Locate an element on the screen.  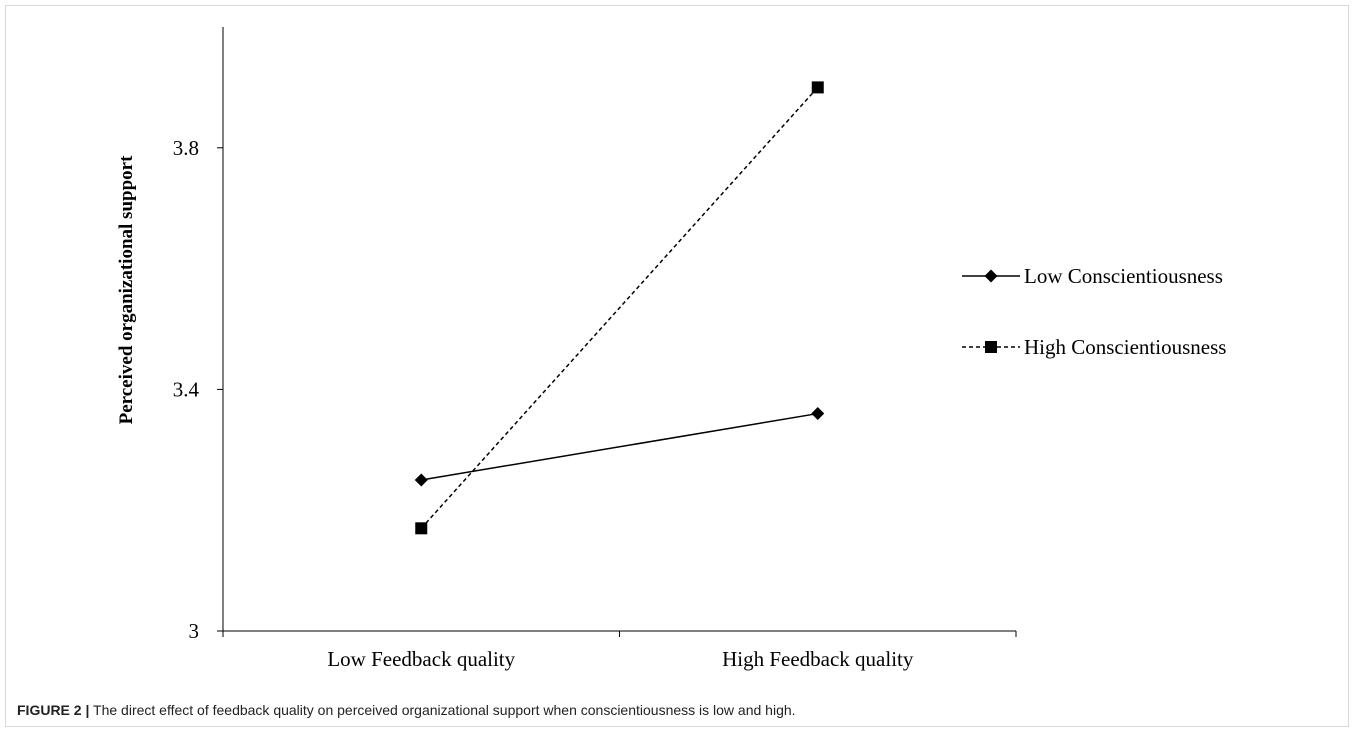
legend-label: High Conscientiousness is located at coordinates (1125, 347).